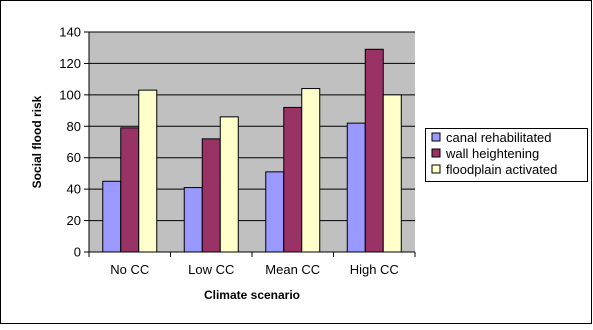 This screenshot has height=330, width=593. I want to click on legend-label: floodplain activated, so click(501, 169).